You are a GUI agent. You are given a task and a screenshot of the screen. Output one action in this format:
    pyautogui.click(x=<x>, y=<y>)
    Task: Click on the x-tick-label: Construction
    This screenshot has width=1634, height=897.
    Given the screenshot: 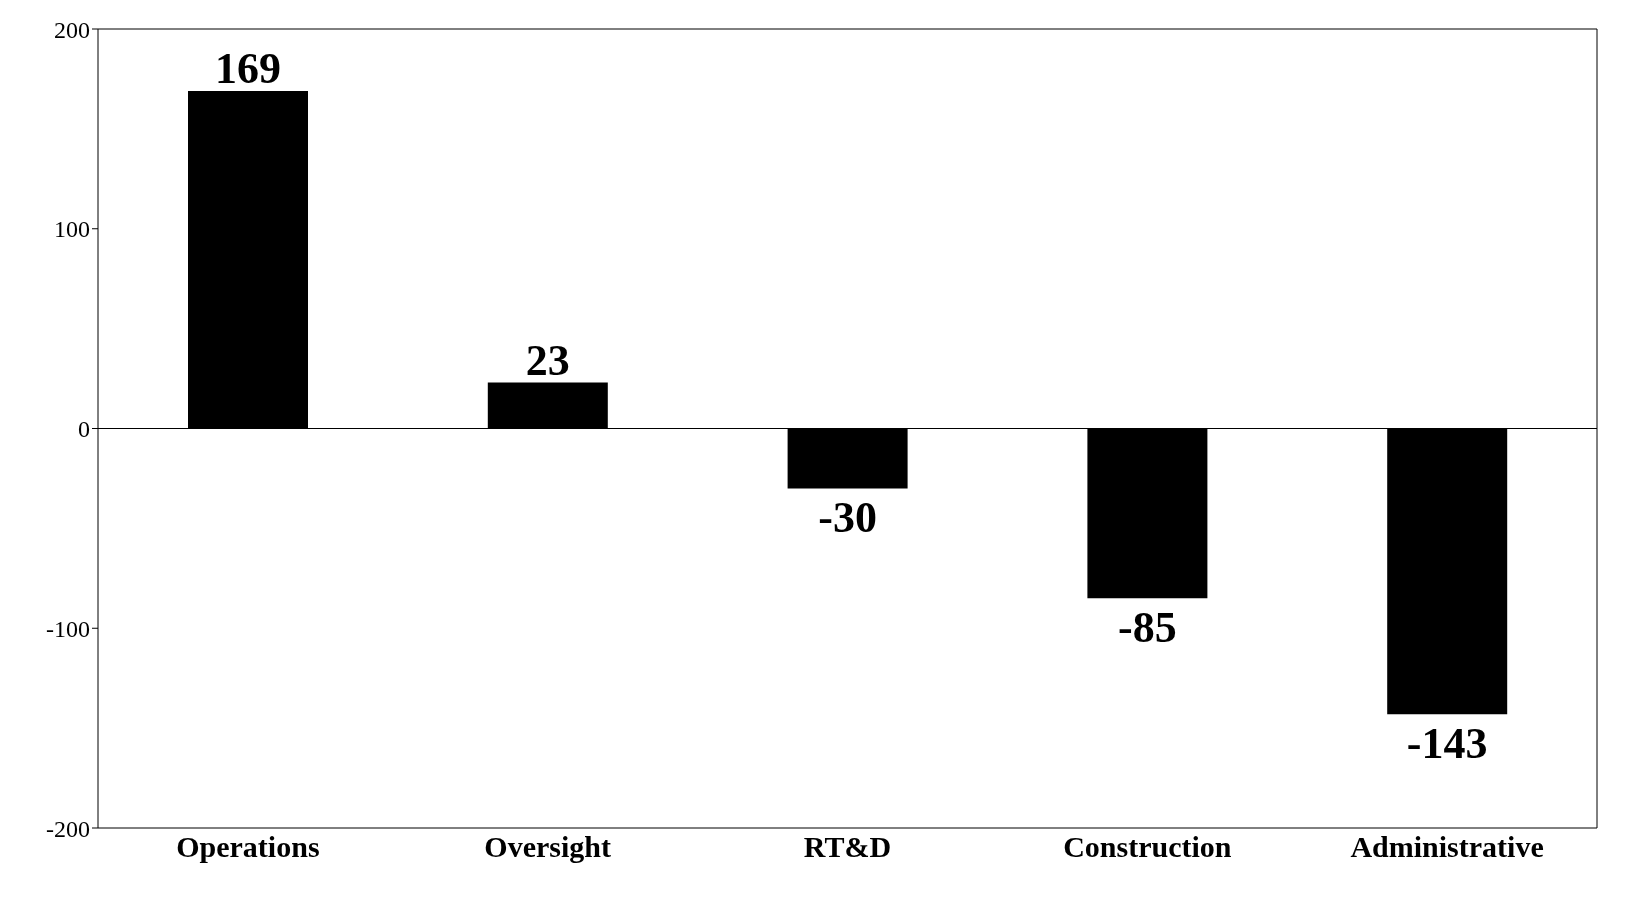 What is the action you would take?
    pyautogui.click(x=1147, y=847)
    